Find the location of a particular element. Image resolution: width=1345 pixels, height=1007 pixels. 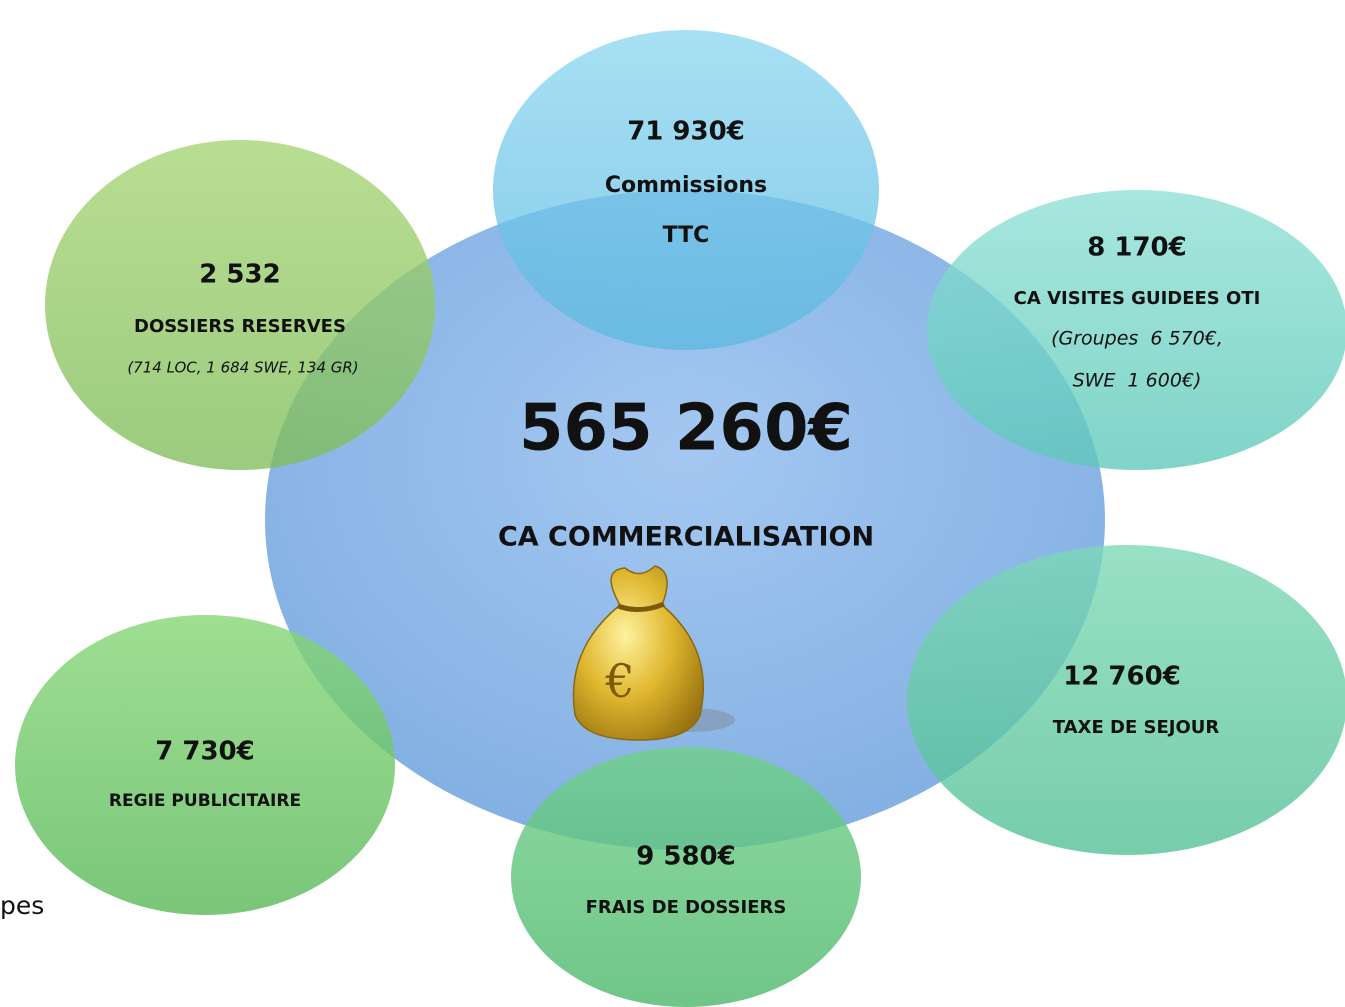

node-value: 12 760€ is located at coordinates (1122, 677).